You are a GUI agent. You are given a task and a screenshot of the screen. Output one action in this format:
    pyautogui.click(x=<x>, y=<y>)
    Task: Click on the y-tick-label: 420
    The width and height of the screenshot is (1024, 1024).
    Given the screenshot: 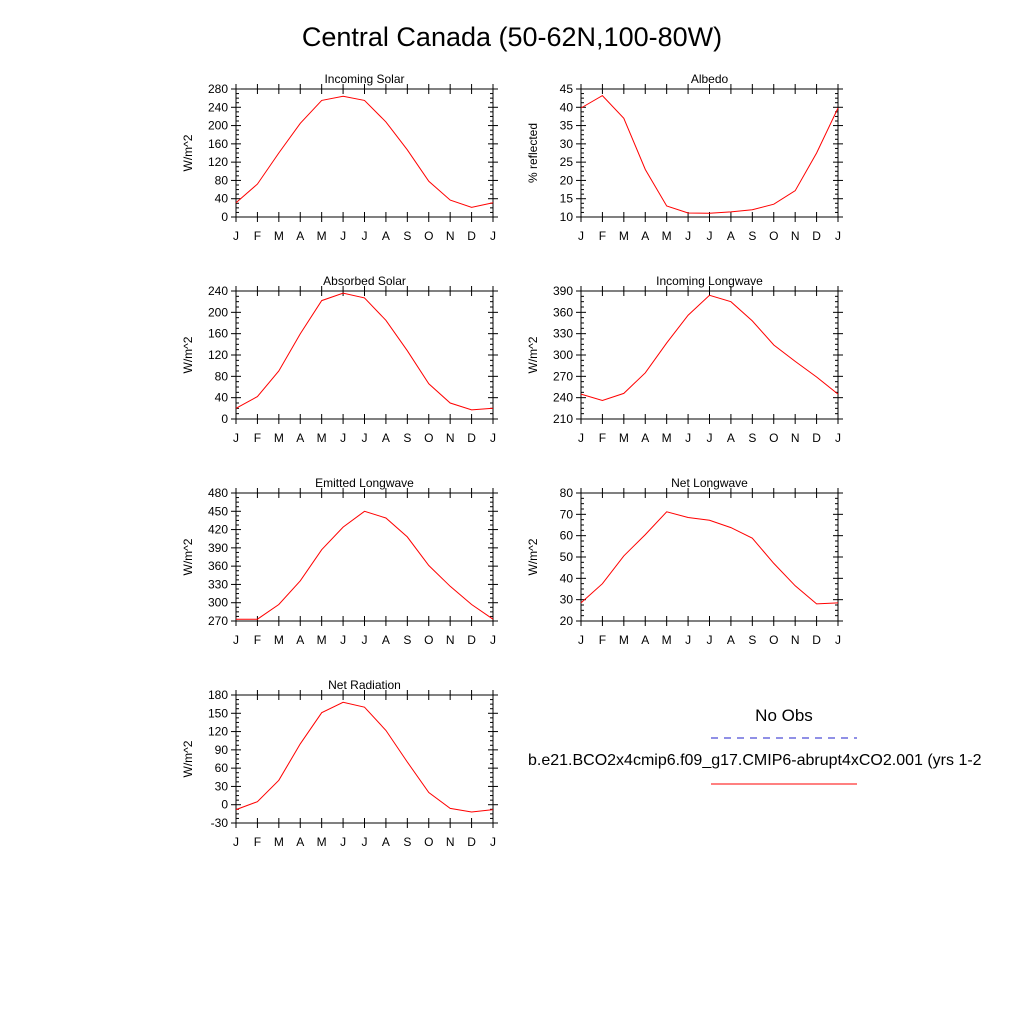 What is the action you would take?
    pyautogui.click(x=218, y=530)
    